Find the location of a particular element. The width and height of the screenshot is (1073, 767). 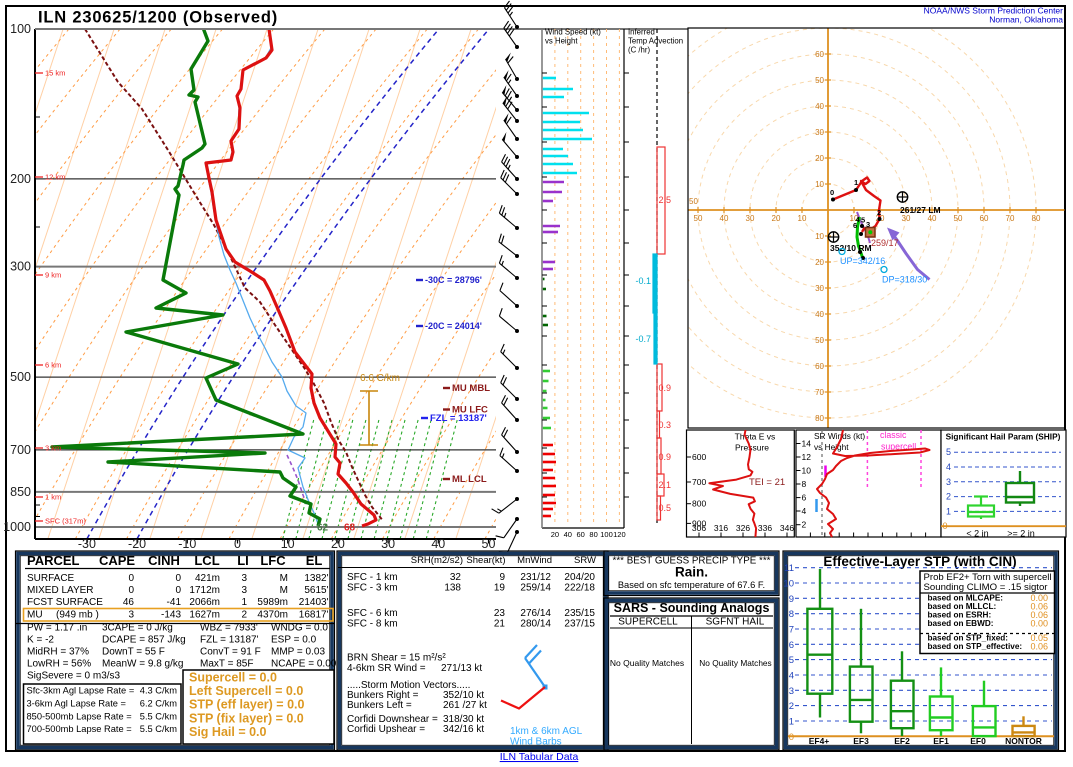

svg-text: ConvT = 91 F is located at coordinates (230, 652).